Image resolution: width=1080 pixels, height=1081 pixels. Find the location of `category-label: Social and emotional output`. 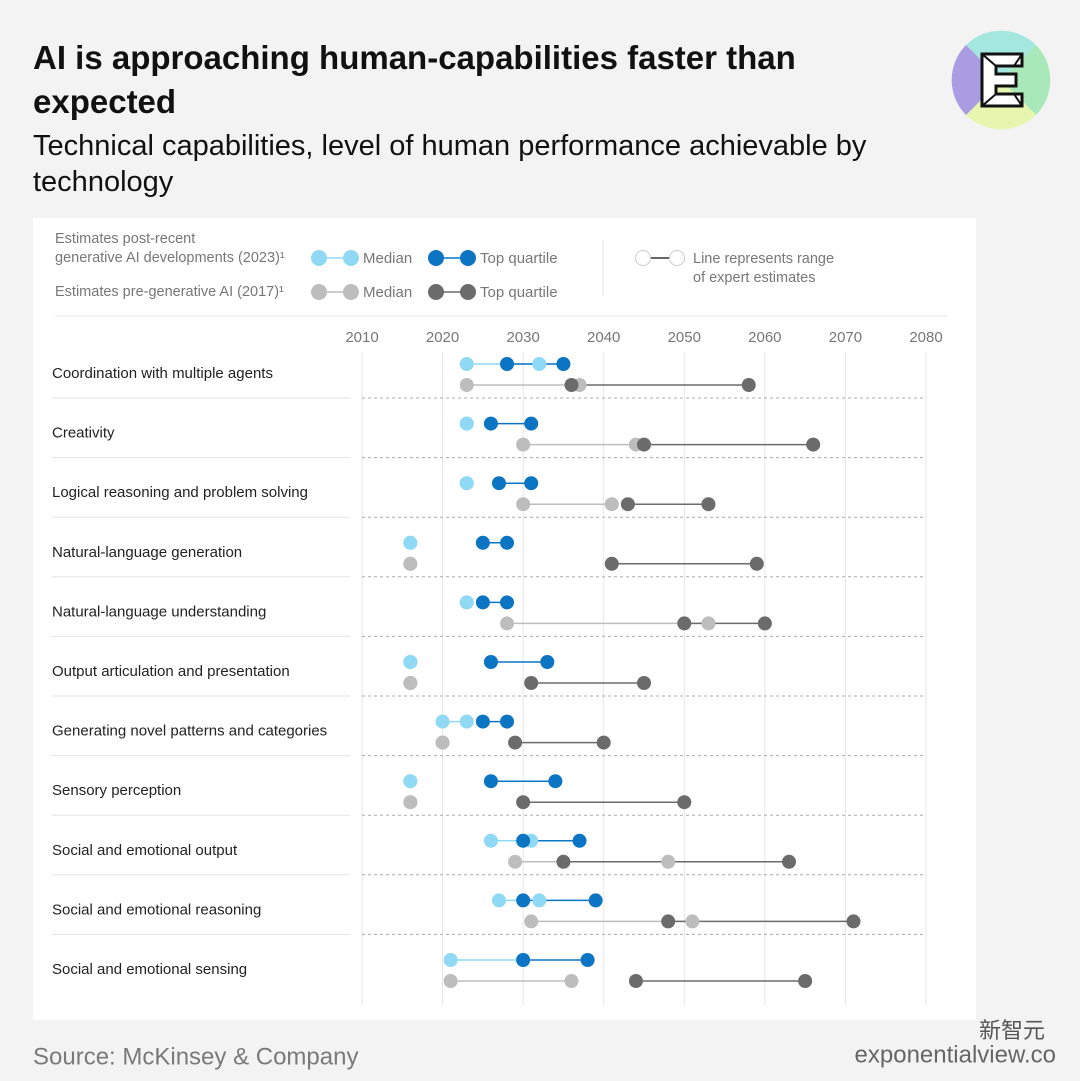

category-label: Social and emotional output is located at coordinates (145, 850).